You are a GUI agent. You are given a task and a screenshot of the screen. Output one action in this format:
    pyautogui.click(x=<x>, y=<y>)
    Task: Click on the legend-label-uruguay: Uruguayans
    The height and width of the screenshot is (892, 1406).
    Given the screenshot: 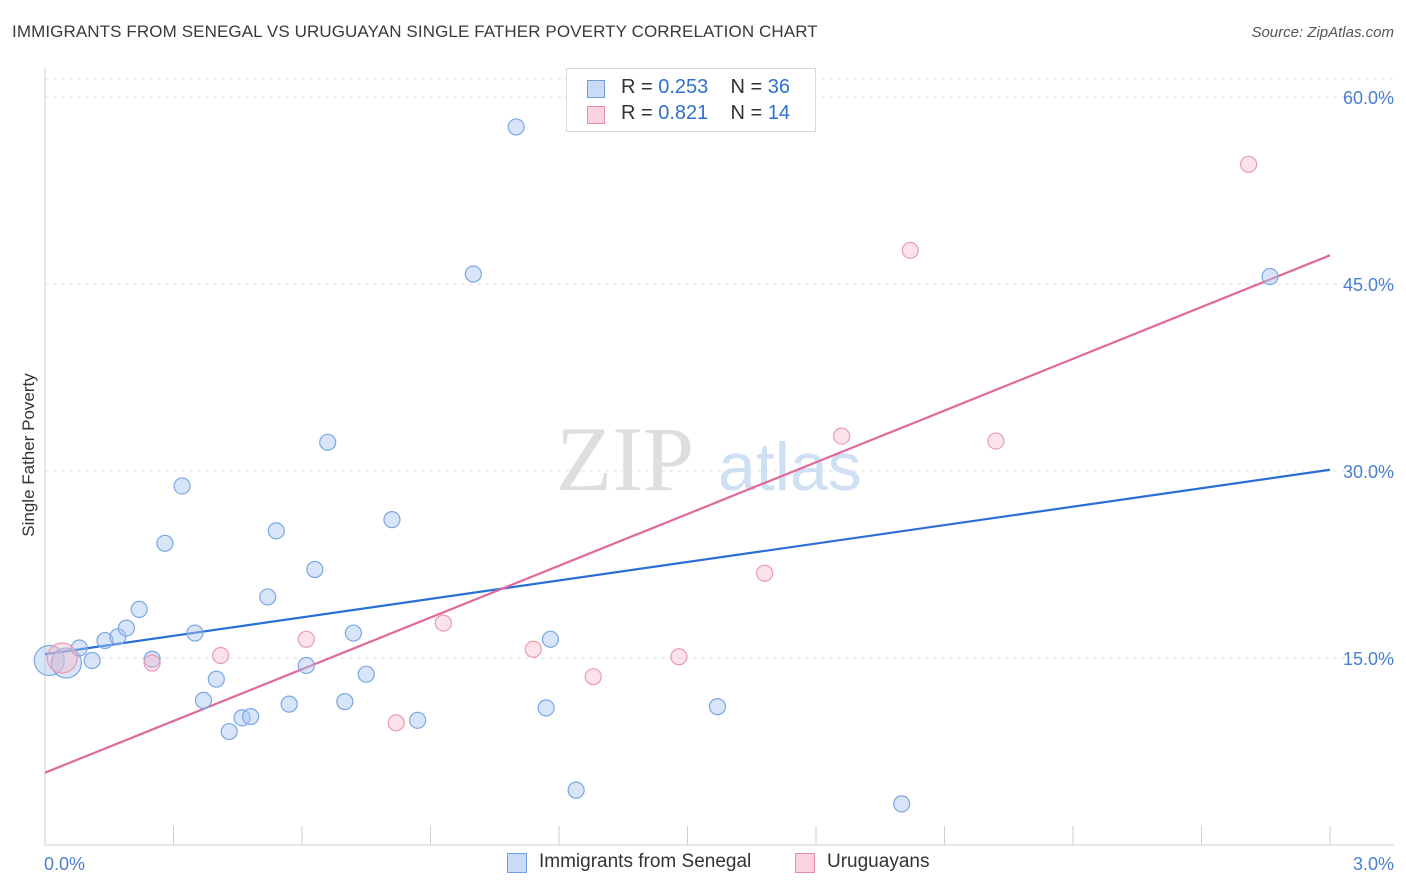 What is the action you would take?
    pyautogui.click(x=878, y=861)
    